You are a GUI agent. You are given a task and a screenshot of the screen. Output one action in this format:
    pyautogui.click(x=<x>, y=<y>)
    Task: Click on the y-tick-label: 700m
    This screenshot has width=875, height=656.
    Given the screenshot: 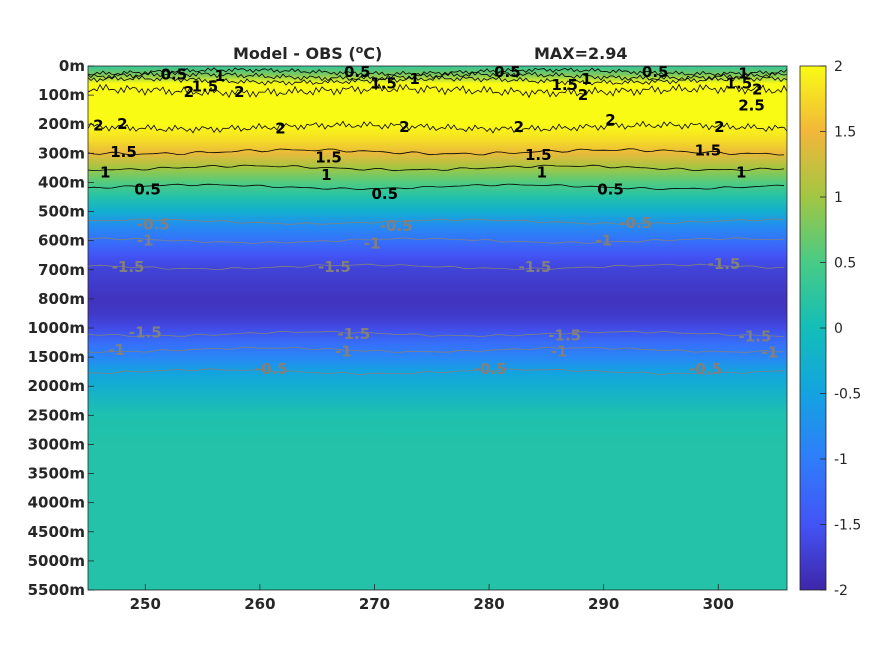 What is the action you would take?
    pyautogui.click(x=61, y=270)
    